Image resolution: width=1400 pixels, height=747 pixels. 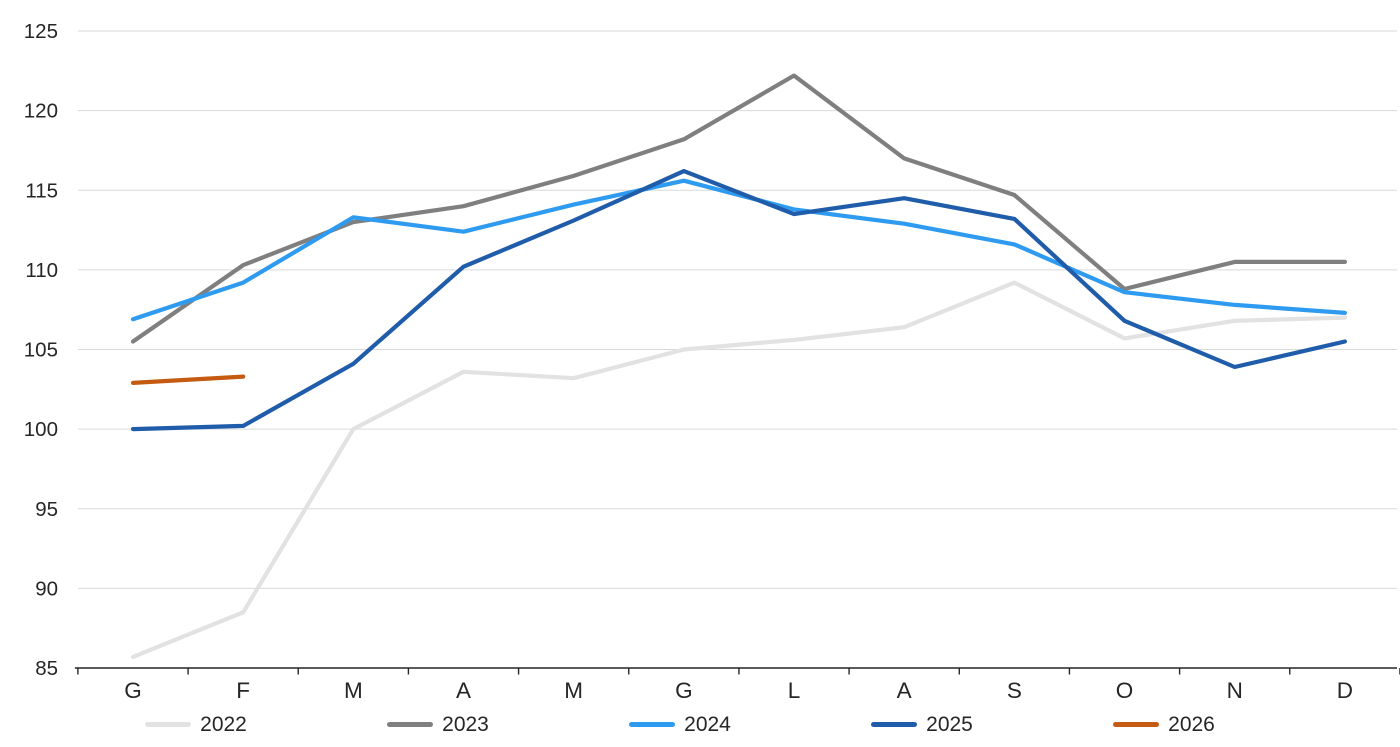 What do you see at coordinates (1345, 690) in the screenshot?
I see `x-axis-tick-label: D` at bounding box center [1345, 690].